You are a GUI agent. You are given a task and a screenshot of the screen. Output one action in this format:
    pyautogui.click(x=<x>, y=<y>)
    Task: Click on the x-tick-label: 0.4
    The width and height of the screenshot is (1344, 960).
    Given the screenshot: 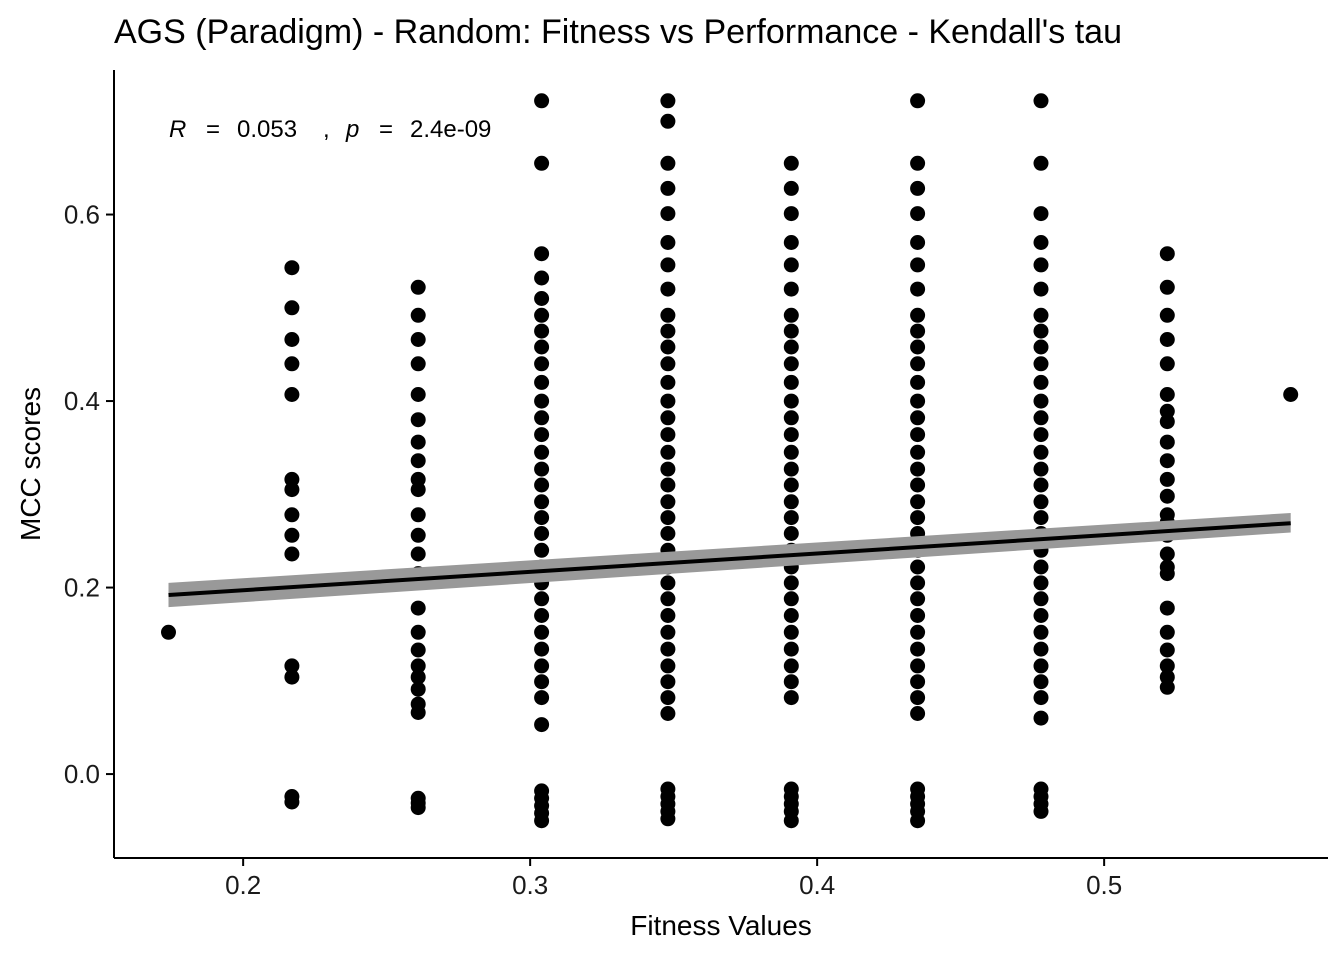 What is the action you would take?
    pyautogui.click(x=817, y=885)
    